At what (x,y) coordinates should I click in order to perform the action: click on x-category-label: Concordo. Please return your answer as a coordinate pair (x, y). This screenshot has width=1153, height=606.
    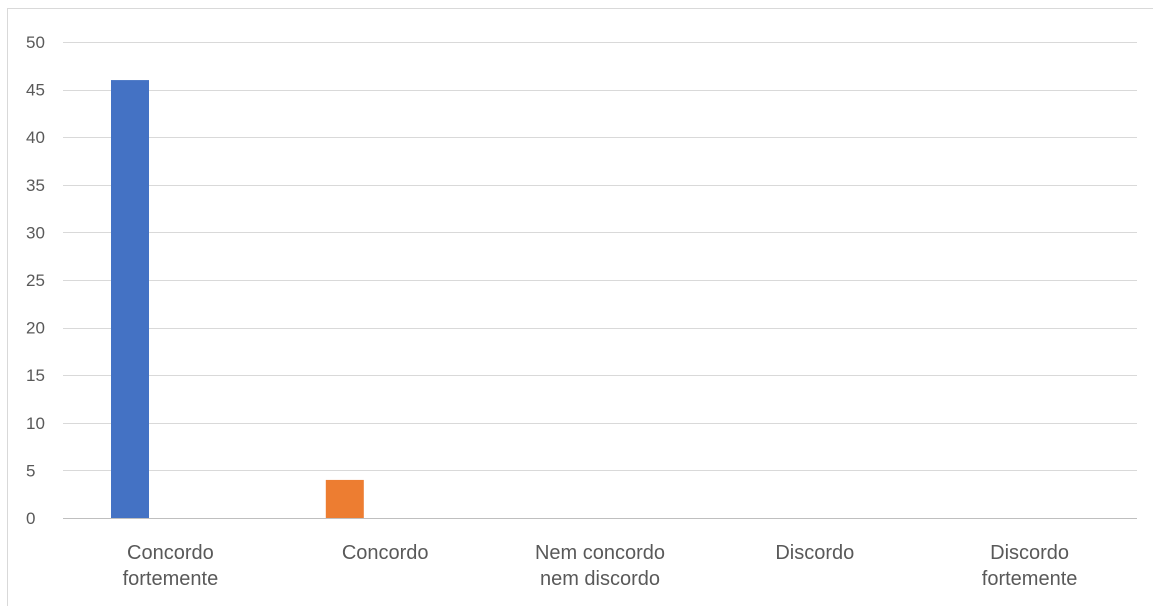
    Looking at the image, I should click on (385, 553).